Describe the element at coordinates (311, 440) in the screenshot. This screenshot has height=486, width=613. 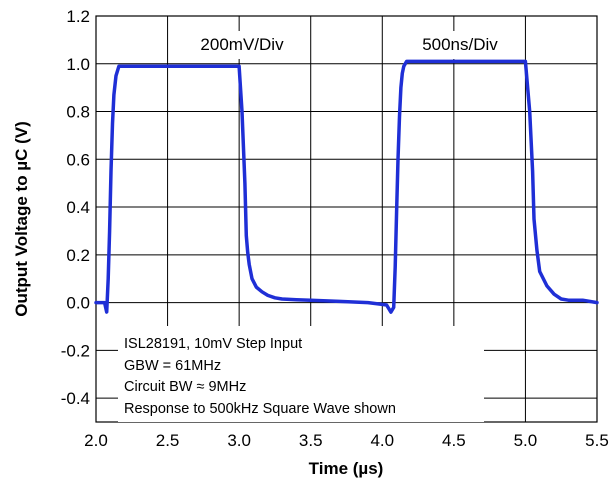
I see `x-tick-label: 3.5` at that location.